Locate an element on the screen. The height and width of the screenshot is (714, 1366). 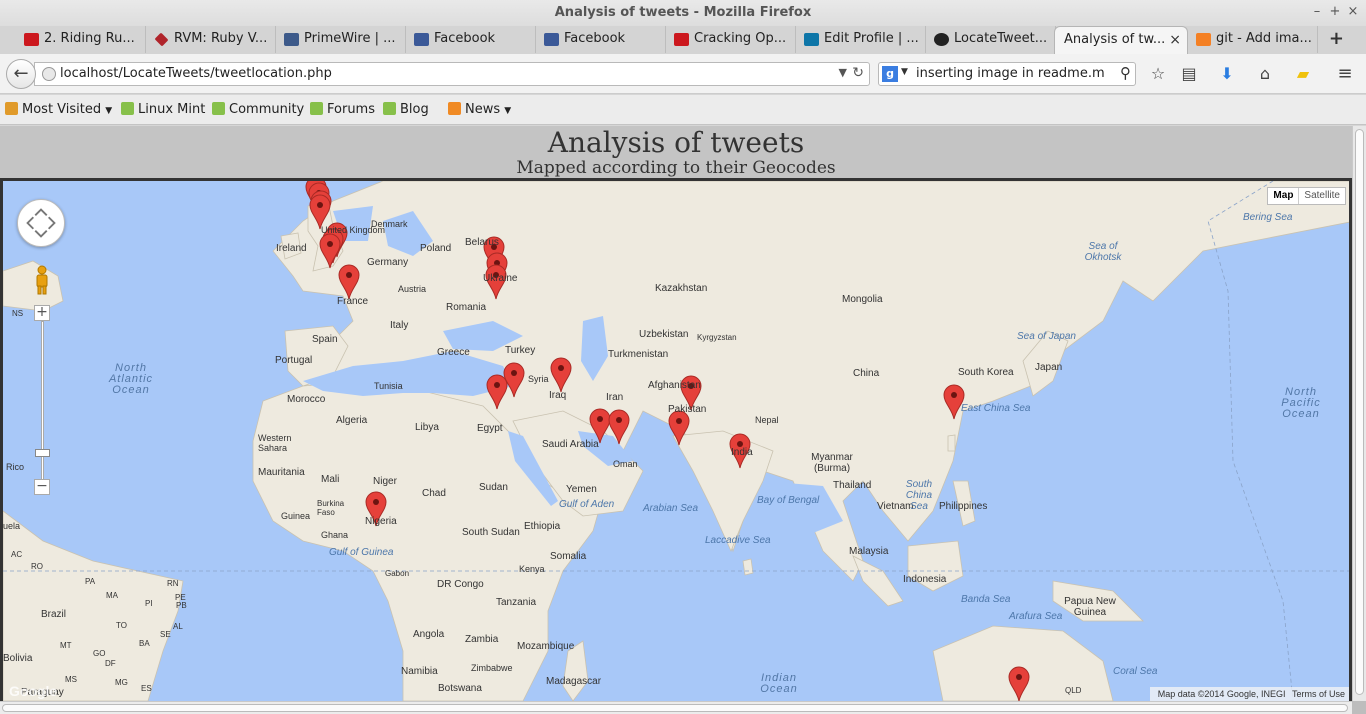
sea-label: Gulf of Aden is located at coordinates (587, 504).